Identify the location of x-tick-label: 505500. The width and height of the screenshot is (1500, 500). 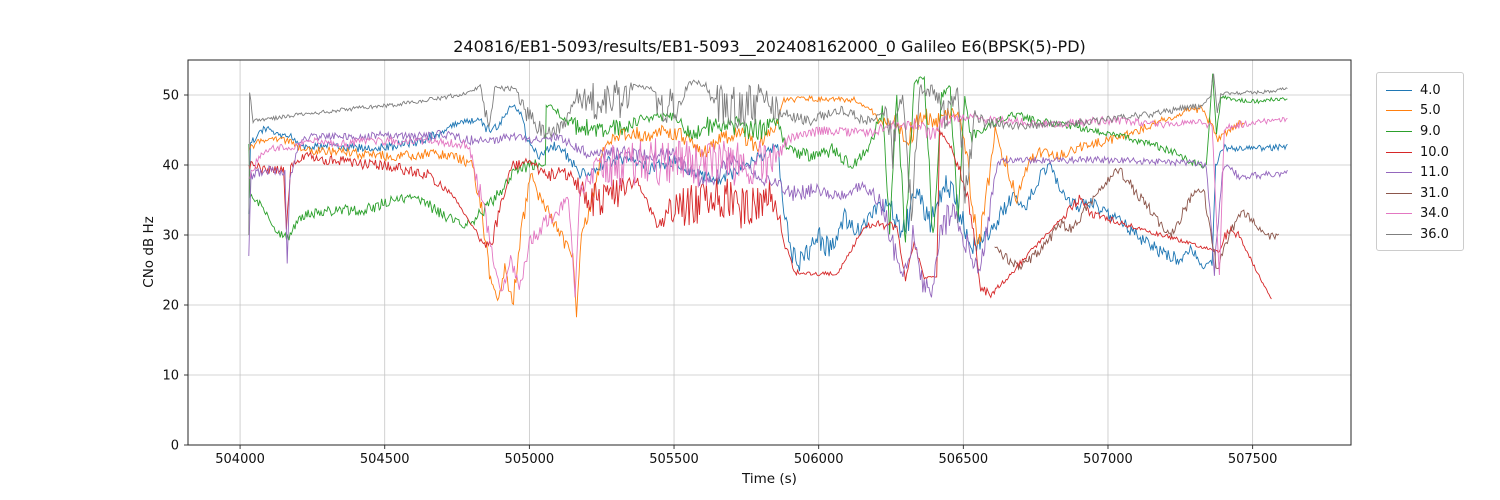
(674, 459).